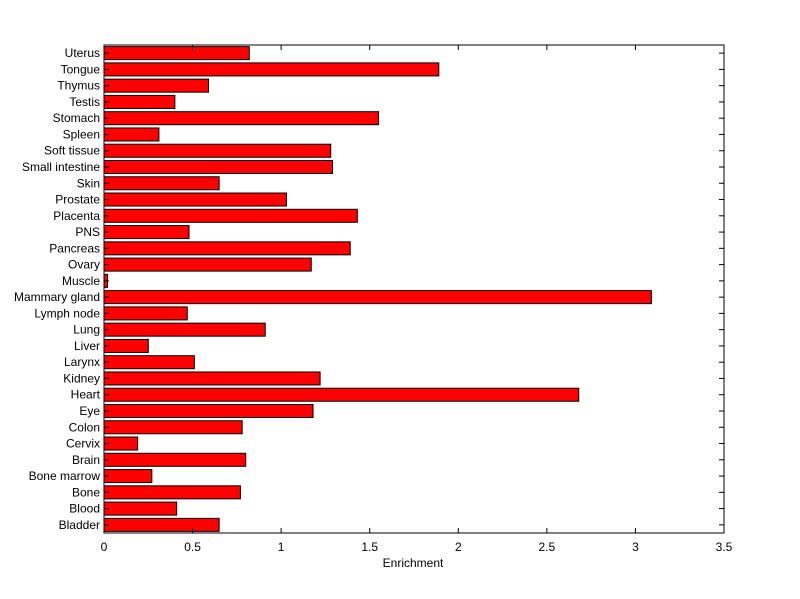  I want to click on bar-bone, so click(172, 492).